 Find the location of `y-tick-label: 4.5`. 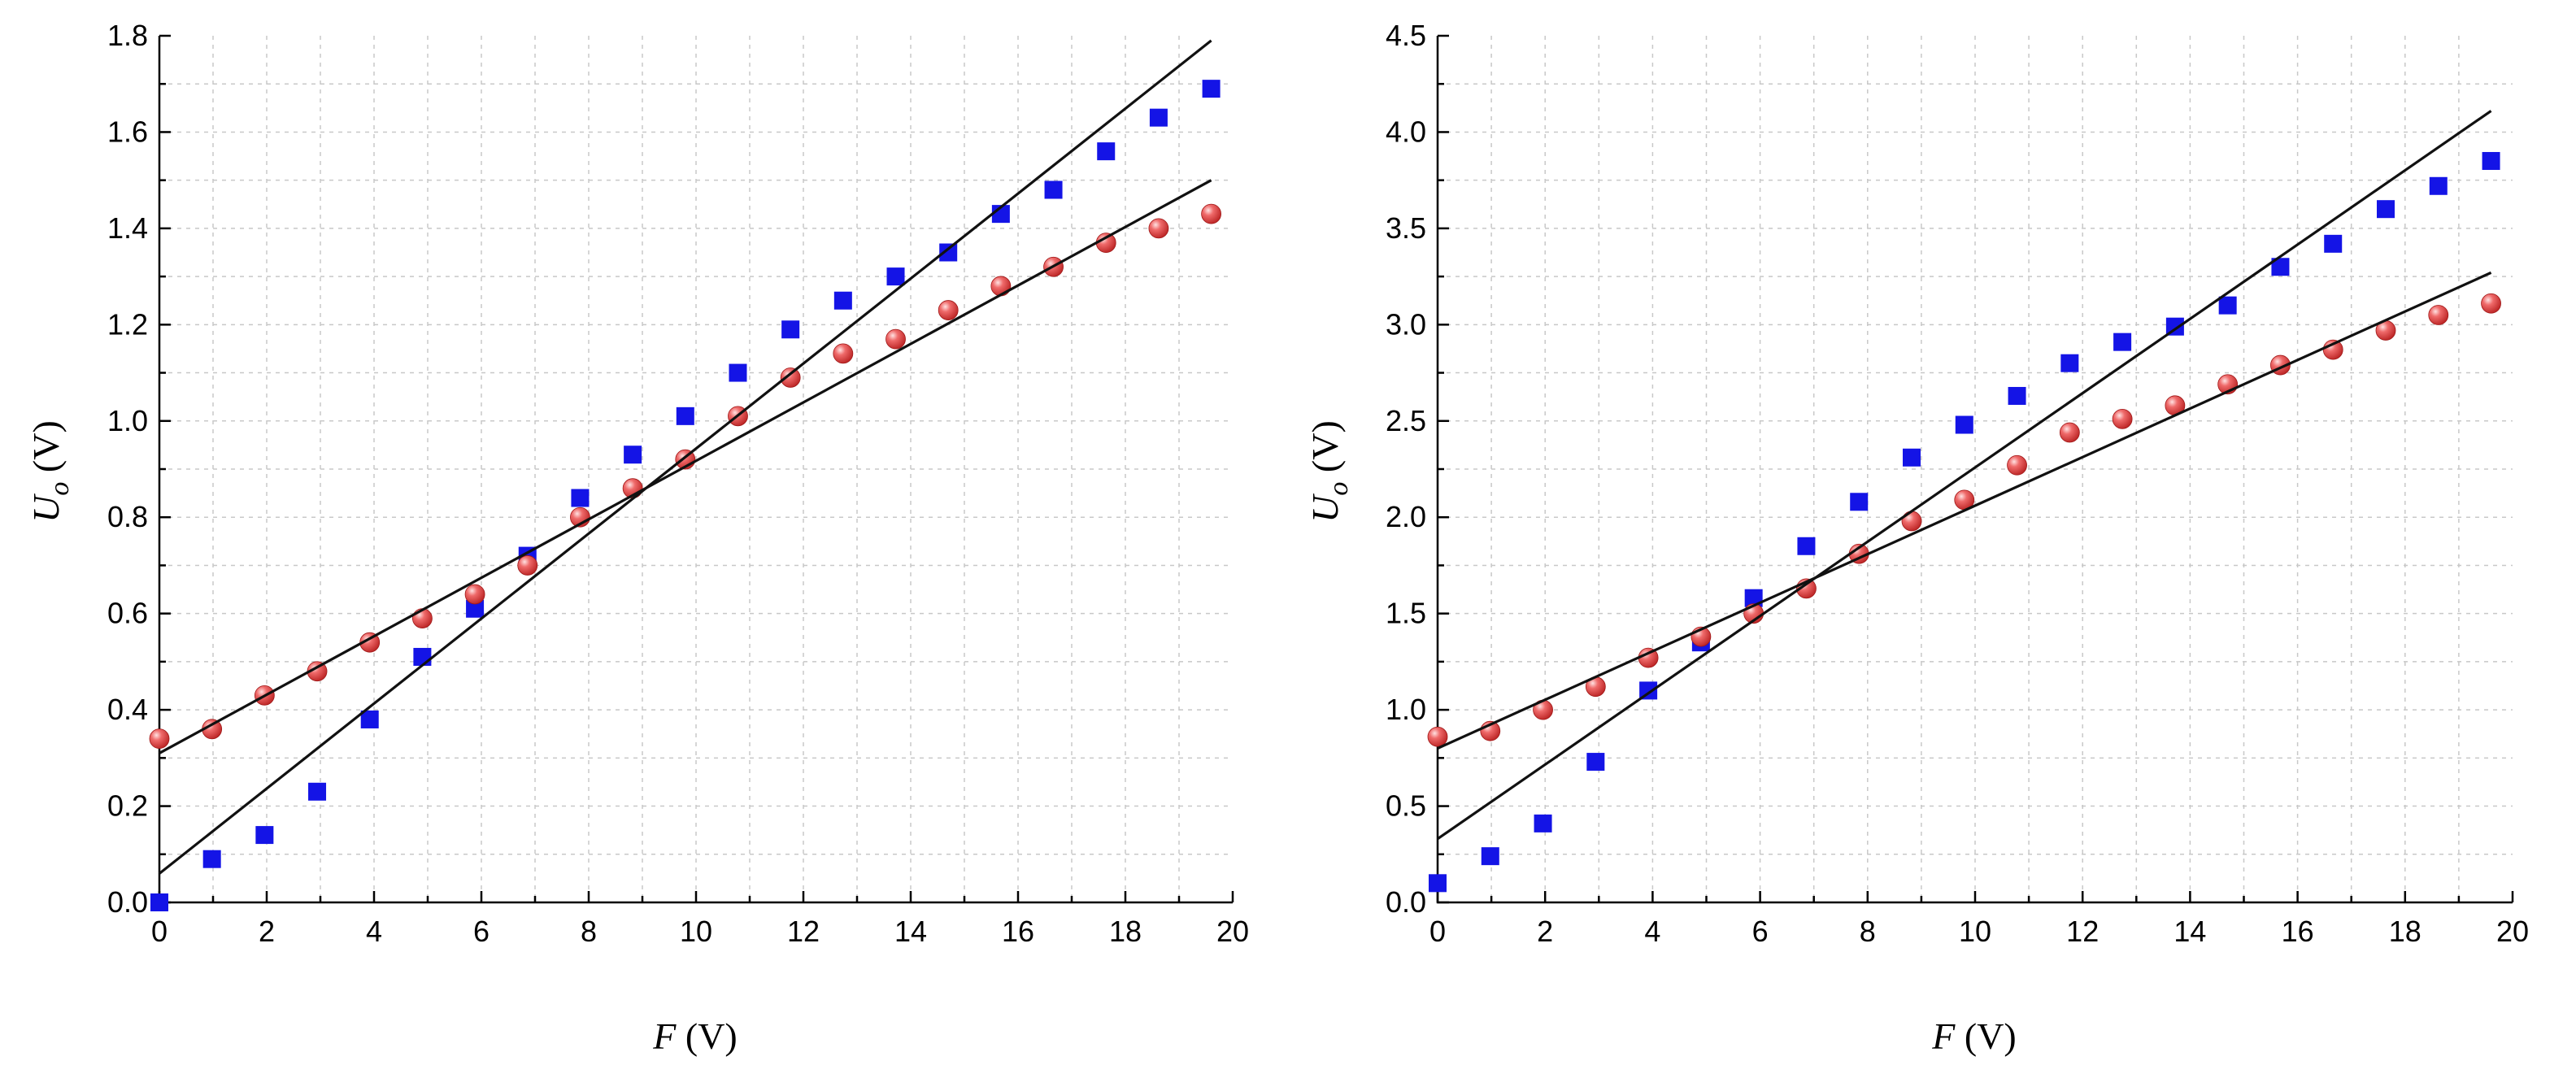

y-tick-label: 4.5 is located at coordinates (1406, 35).